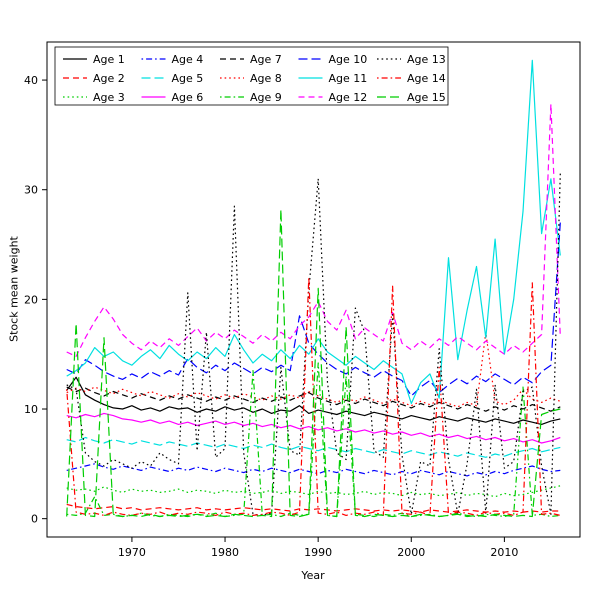 The height and width of the screenshot is (600, 600). I want to click on legend-label-age-13: Age 13, so click(426, 59).